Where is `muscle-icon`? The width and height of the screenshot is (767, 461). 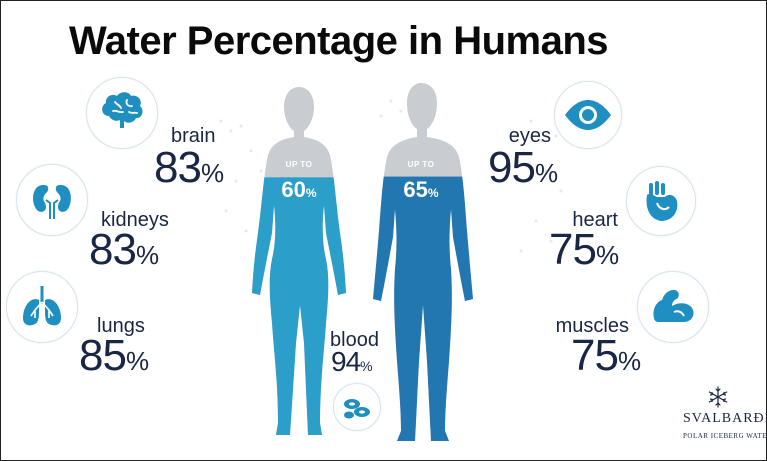
muscle-icon is located at coordinates (673, 306).